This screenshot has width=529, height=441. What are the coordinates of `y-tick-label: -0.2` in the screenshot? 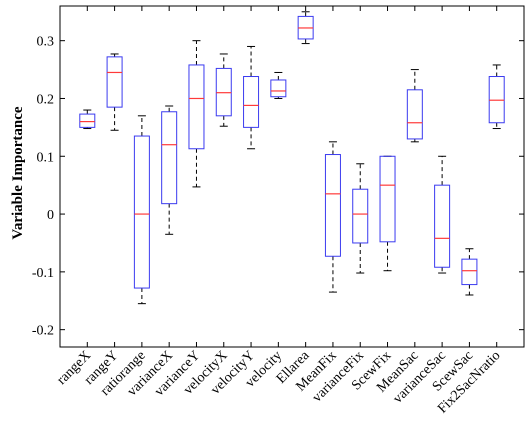 It's located at (43, 331).